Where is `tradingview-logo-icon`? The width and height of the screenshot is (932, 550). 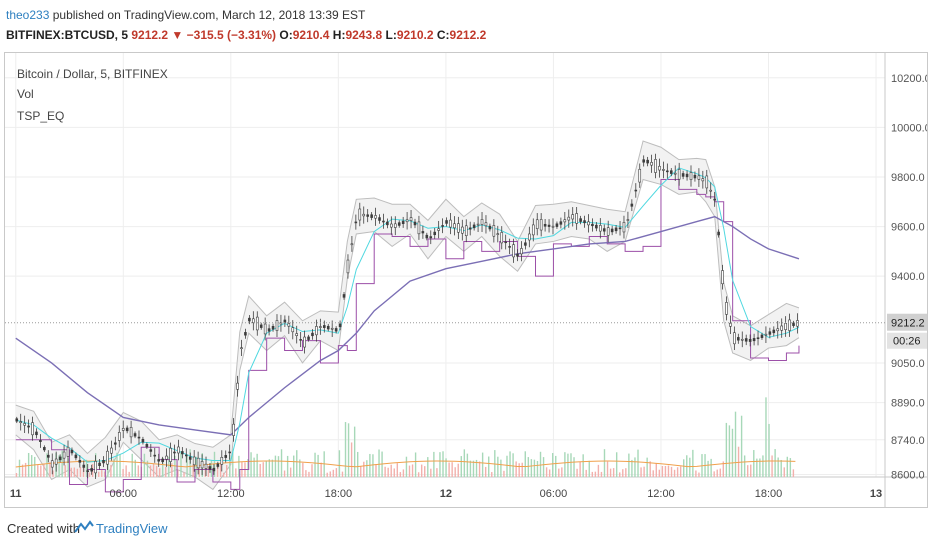 tradingview-logo-icon is located at coordinates (84, 527).